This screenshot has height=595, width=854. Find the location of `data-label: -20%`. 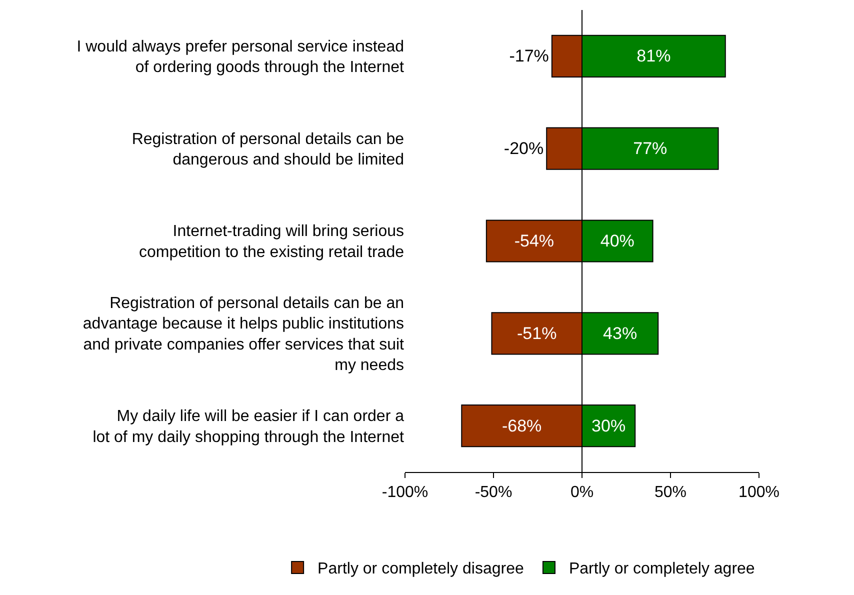

data-label: -20% is located at coordinates (524, 148).